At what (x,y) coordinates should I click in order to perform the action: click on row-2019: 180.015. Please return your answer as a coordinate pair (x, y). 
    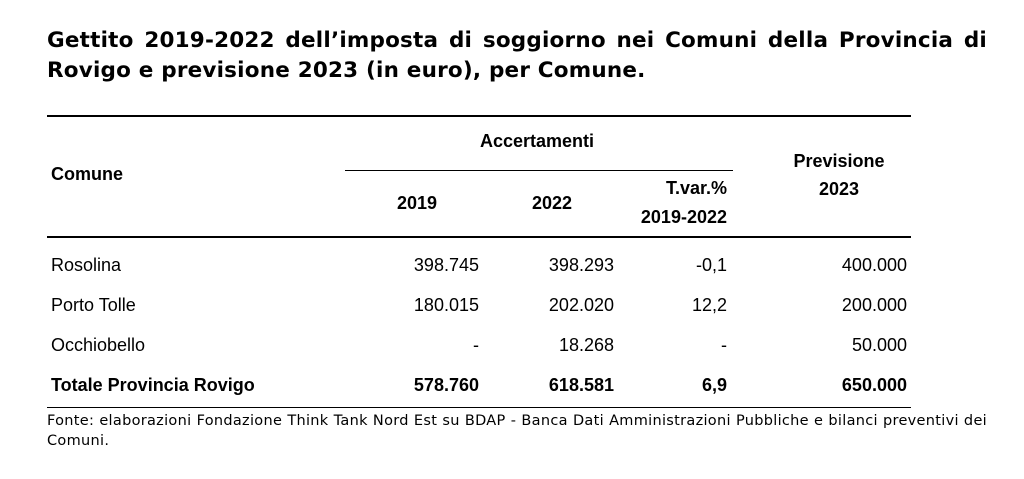
    Looking at the image, I should click on (446, 305).